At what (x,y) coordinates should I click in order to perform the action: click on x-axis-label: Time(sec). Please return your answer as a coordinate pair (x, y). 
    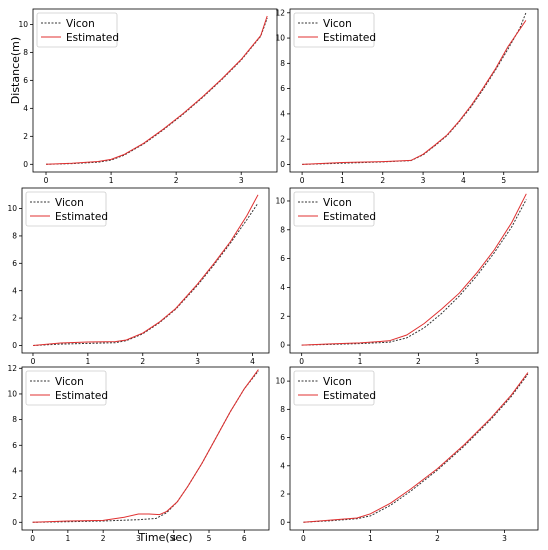
    Looking at the image, I should click on (164, 537).